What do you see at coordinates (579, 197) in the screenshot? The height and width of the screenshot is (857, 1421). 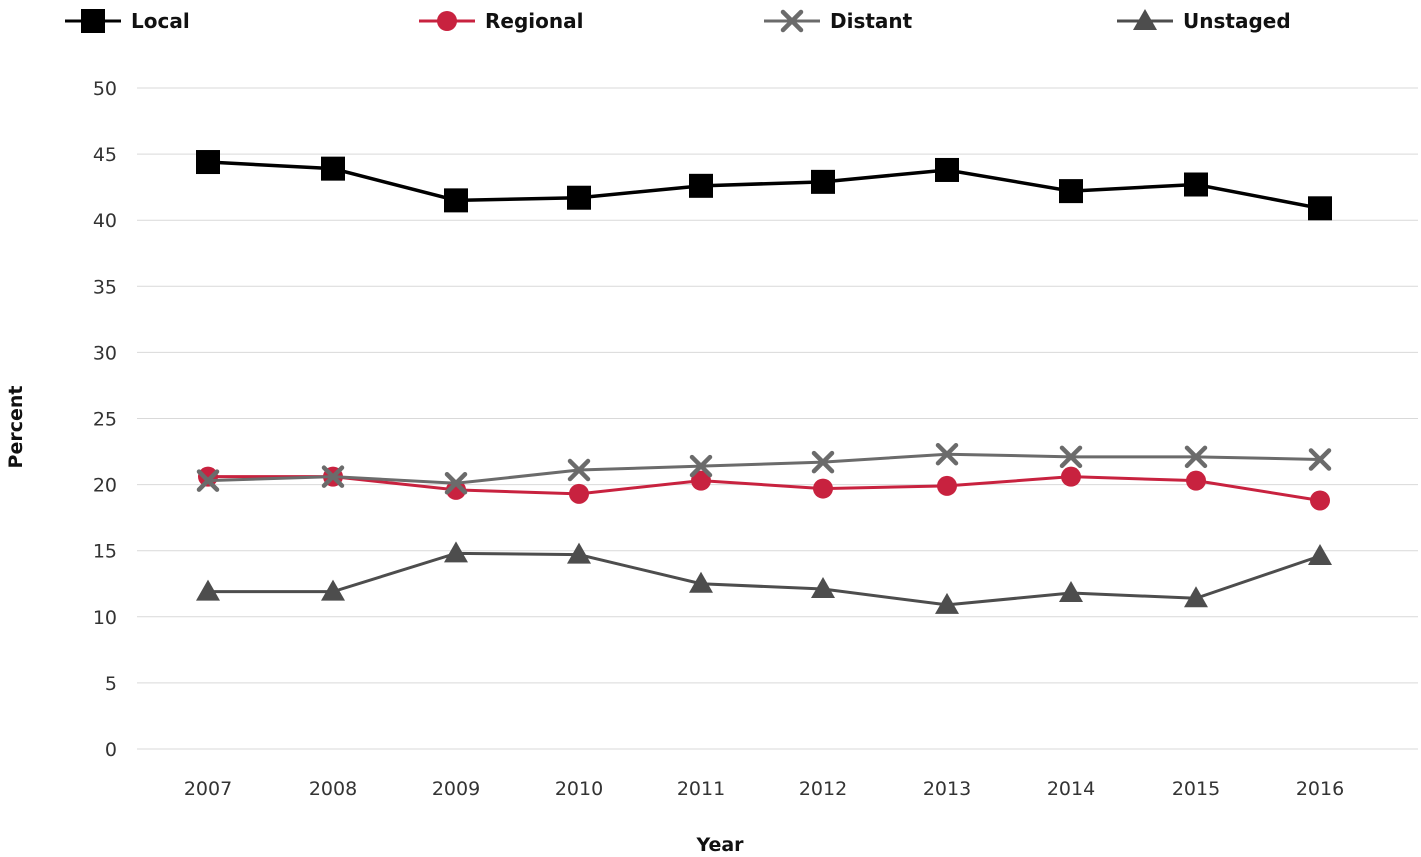 I see `point-square-local-2010` at bounding box center [579, 197].